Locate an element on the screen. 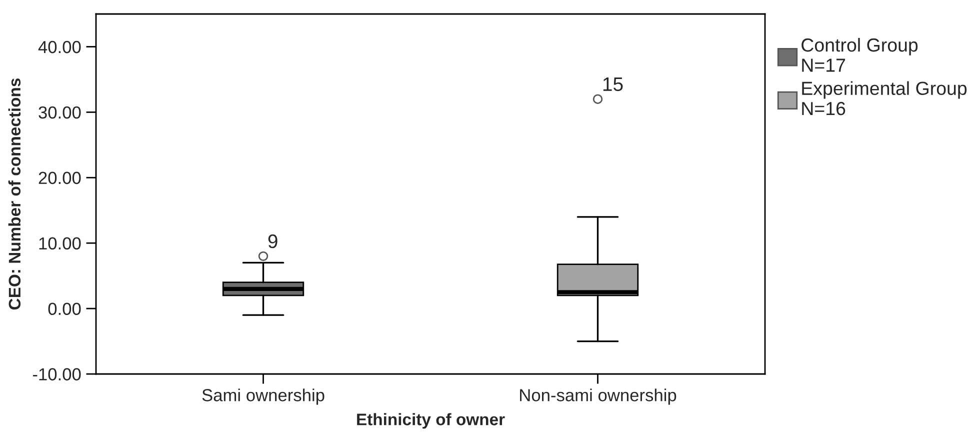 The height and width of the screenshot is (432, 979). y-tick-label: 10.00 is located at coordinates (60, 243).